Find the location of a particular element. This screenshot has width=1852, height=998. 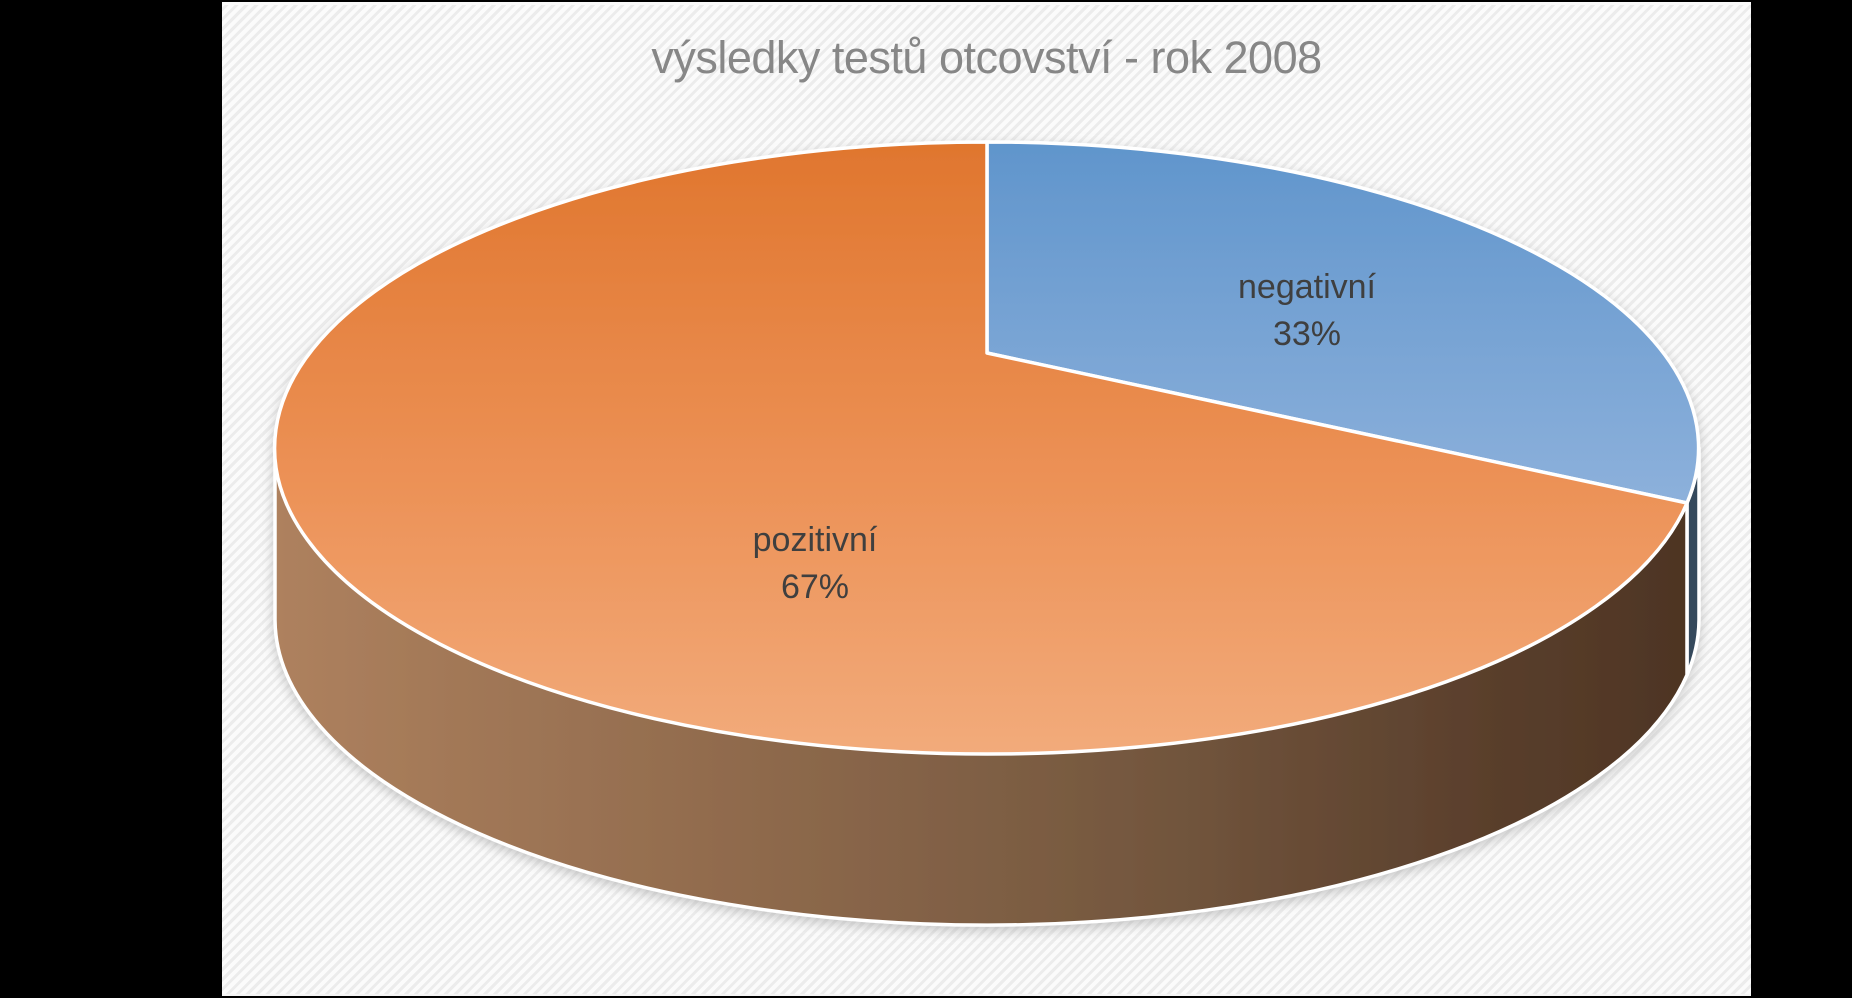

chart-title: výsledky testů otcovství - rok 2008 is located at coordinates (986, 57).